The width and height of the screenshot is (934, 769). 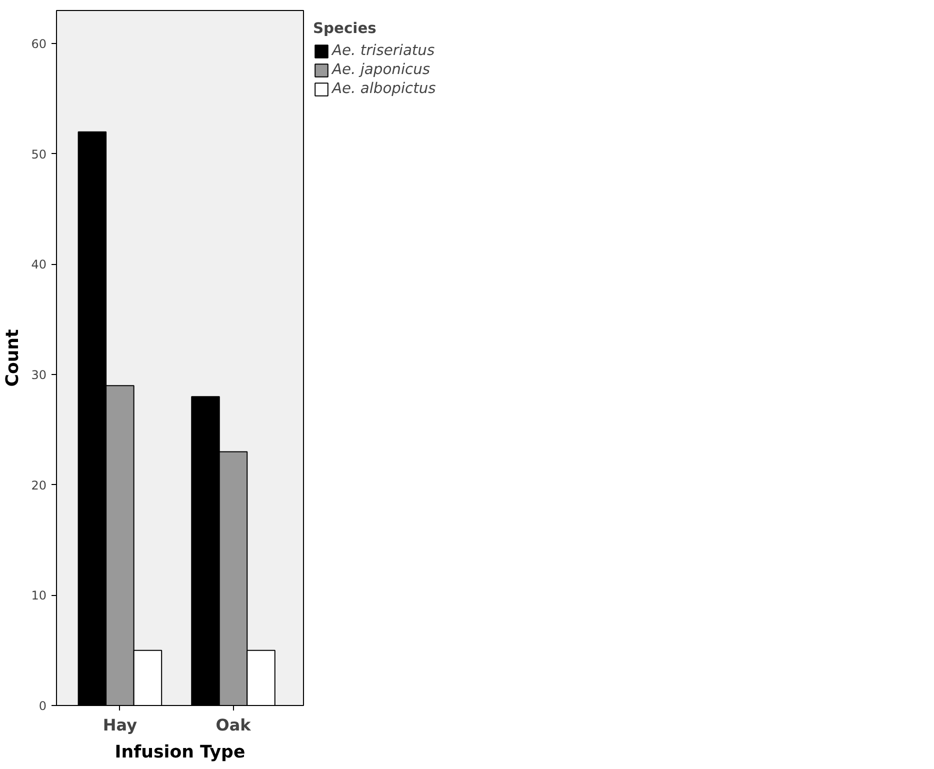 What do you see at coordinates (39, 44) in the screenshot?
I see `y-tick-label: 60` at bounding box center [39, 44].